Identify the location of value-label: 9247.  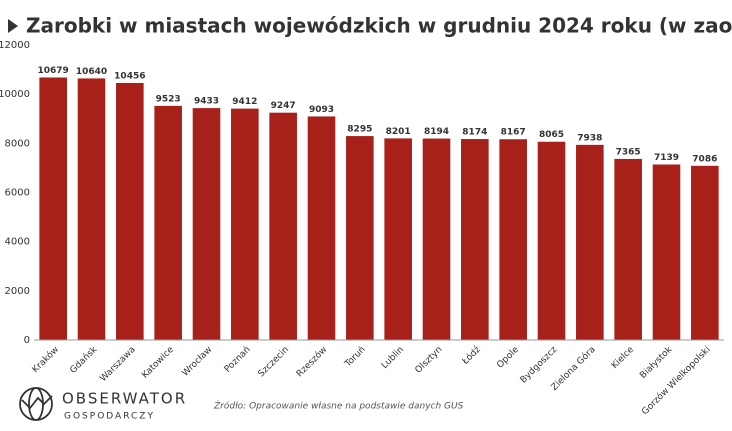
(283, 106).